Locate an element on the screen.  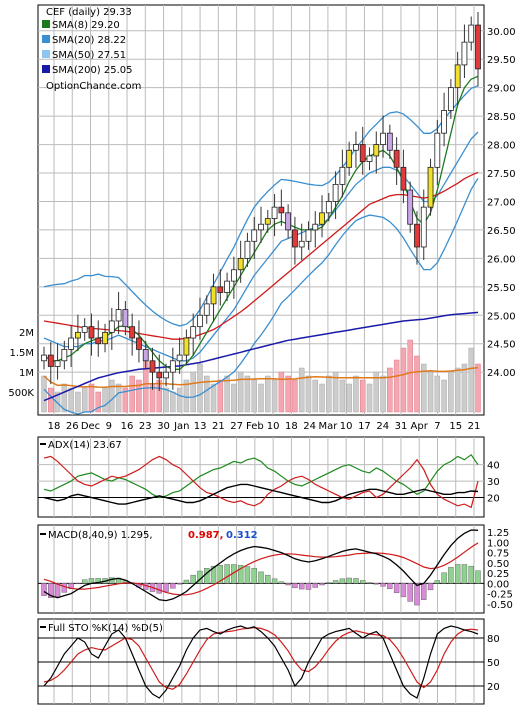
x-tick-label: 15 is located at coordinates (455, 426).